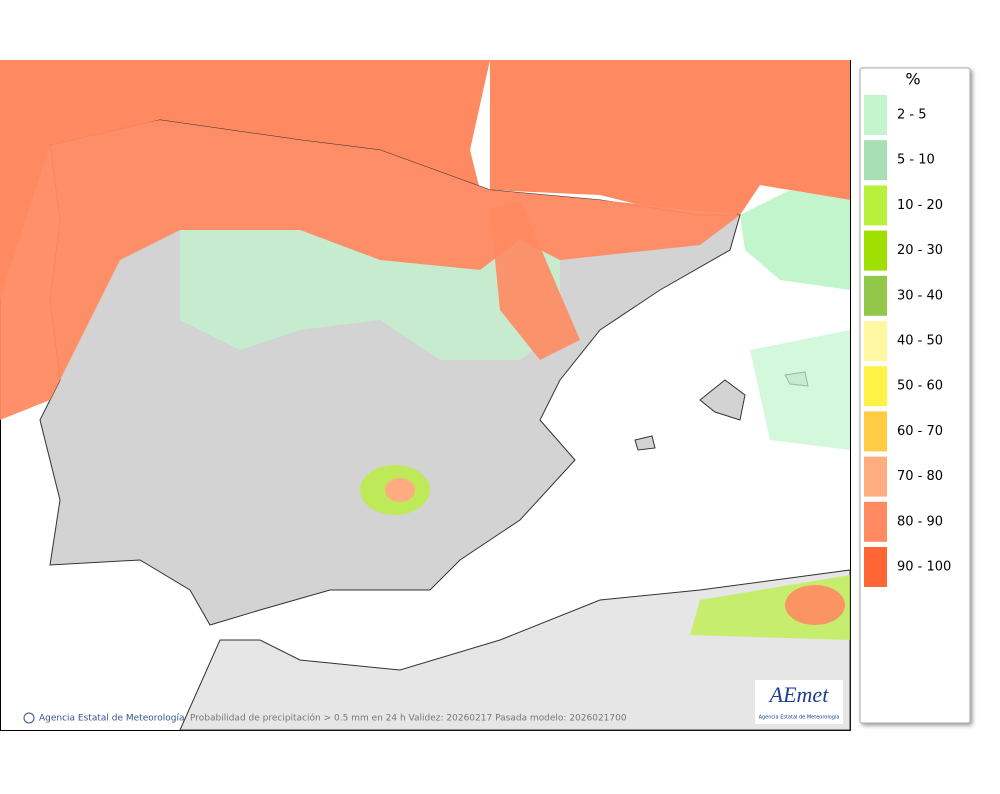 This screenshot has height=794, width=1000. What do you see at coordinates (245, 180) in the screenshot?
I see `atlantic` at bounding box center [245, 180].